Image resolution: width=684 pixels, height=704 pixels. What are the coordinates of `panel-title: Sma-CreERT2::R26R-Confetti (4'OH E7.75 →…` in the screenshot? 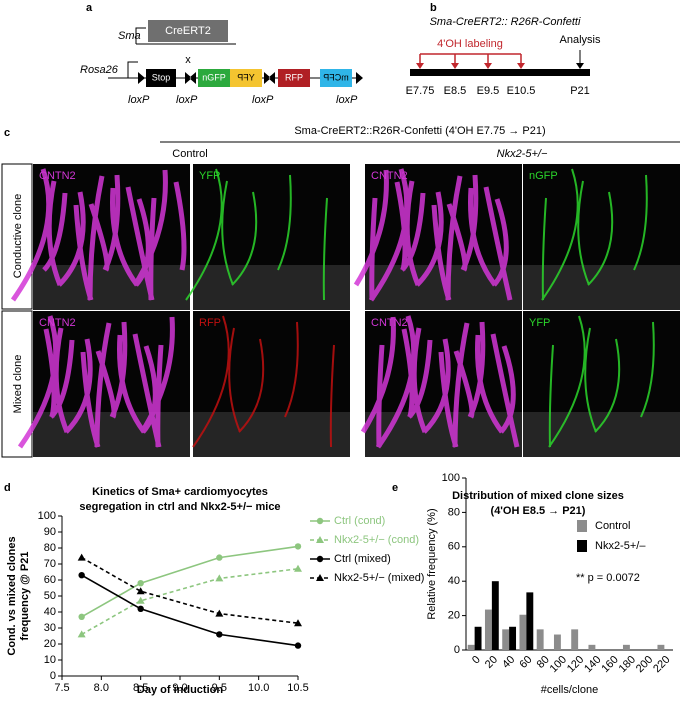 It's located at (419, 131).